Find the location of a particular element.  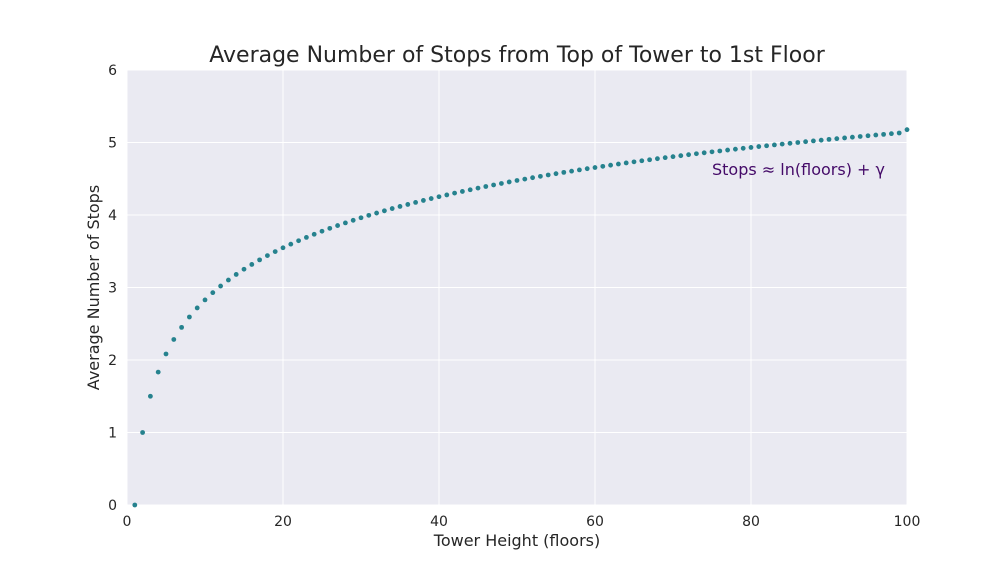

y-tick-label: 3 is located at coordinates (112, 289).